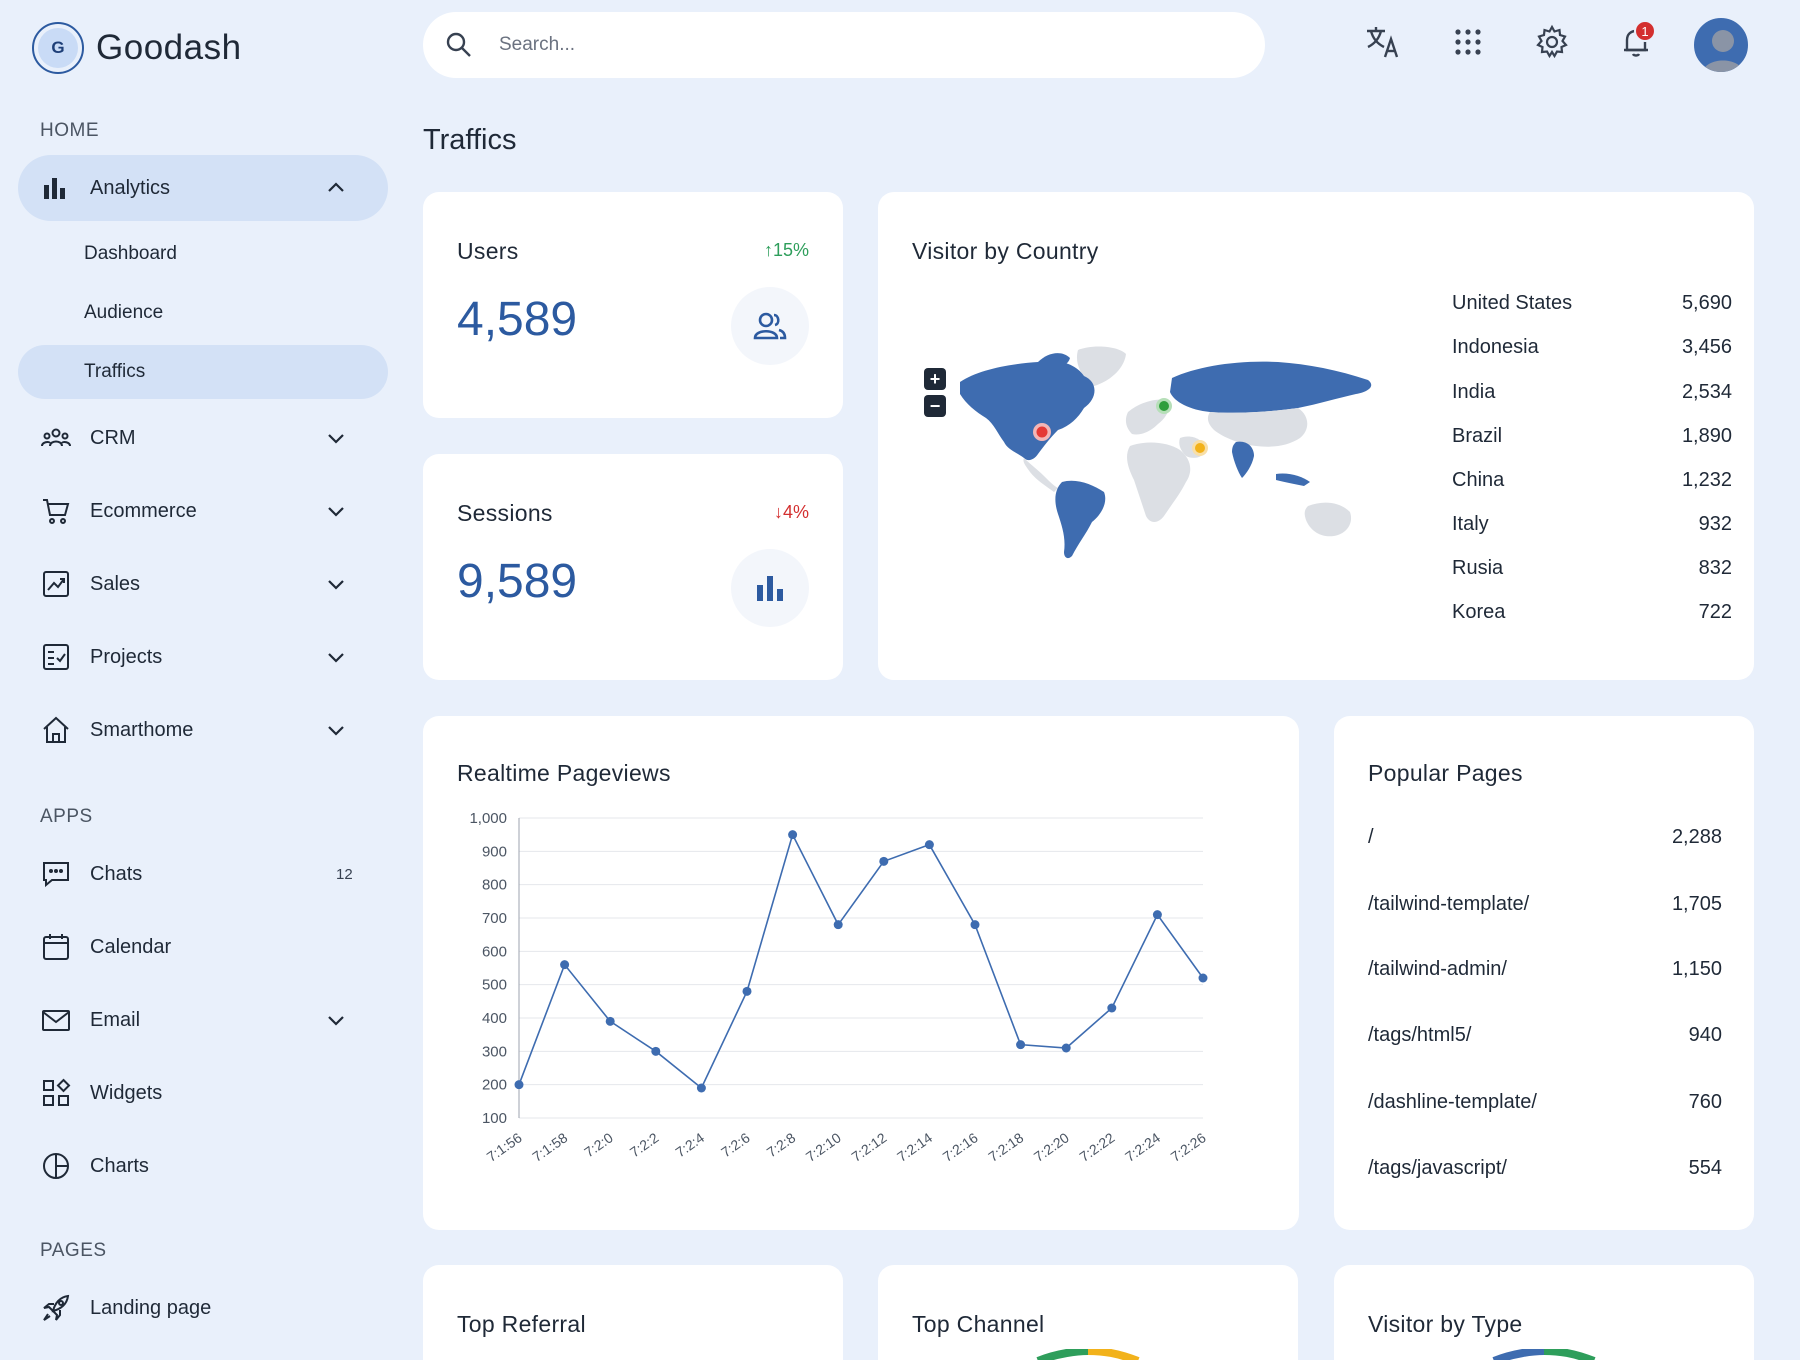 Image resolution: width=1800 pixels, height=1360 pixels. Describe the element at coordinates (203, 1166) in the screenshot. I see `sidebar-item-charts: Charts` at that location.